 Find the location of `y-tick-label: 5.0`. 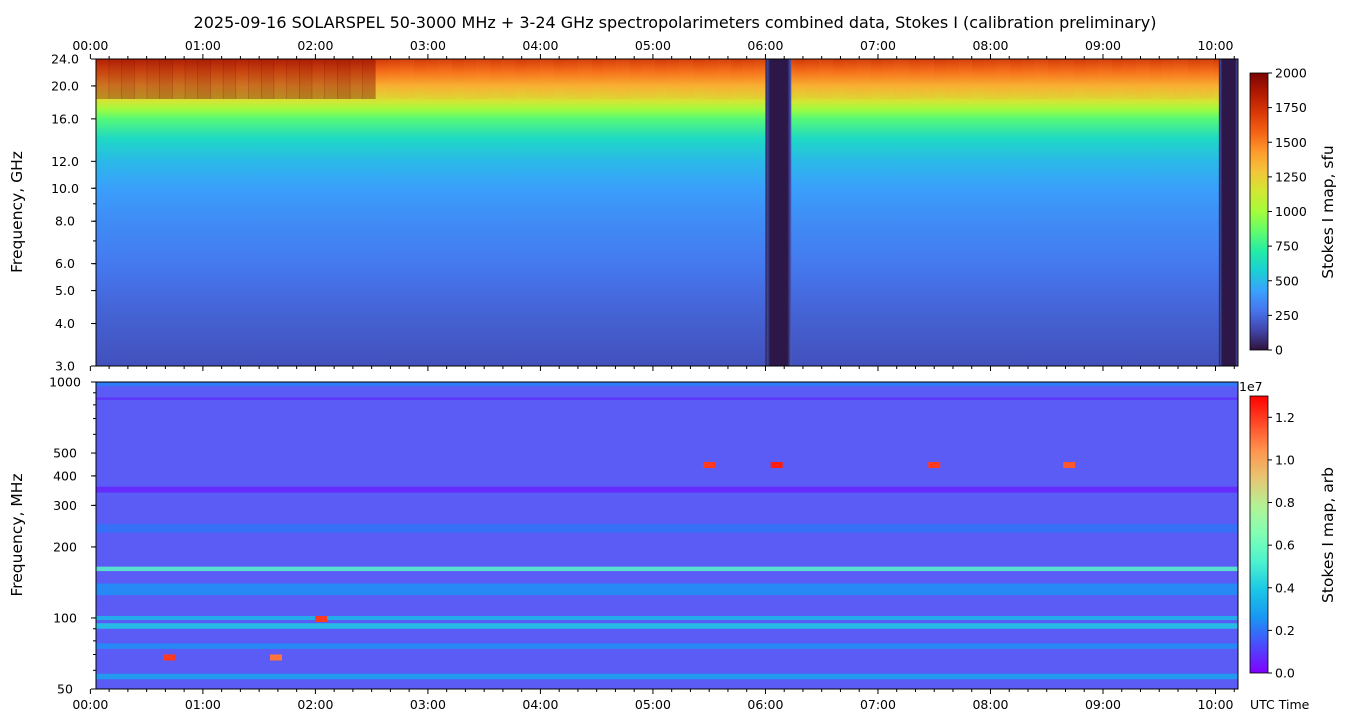

y-tick-label: 5.0 is located at coordinates (65, 290).